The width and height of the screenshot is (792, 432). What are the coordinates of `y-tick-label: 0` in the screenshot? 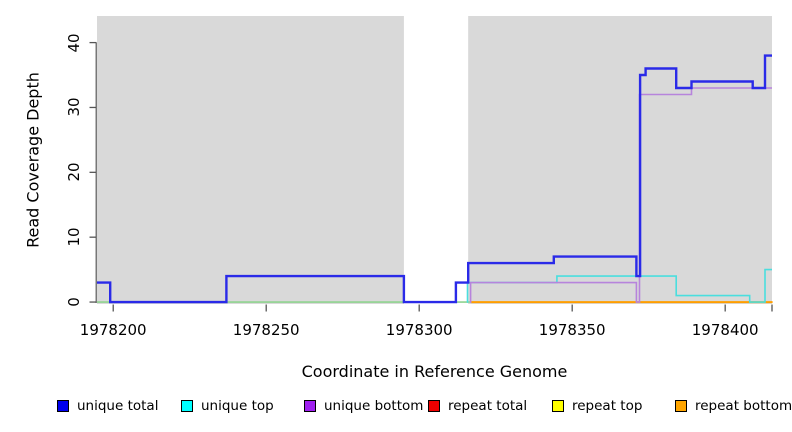 It's located at (74, 302).